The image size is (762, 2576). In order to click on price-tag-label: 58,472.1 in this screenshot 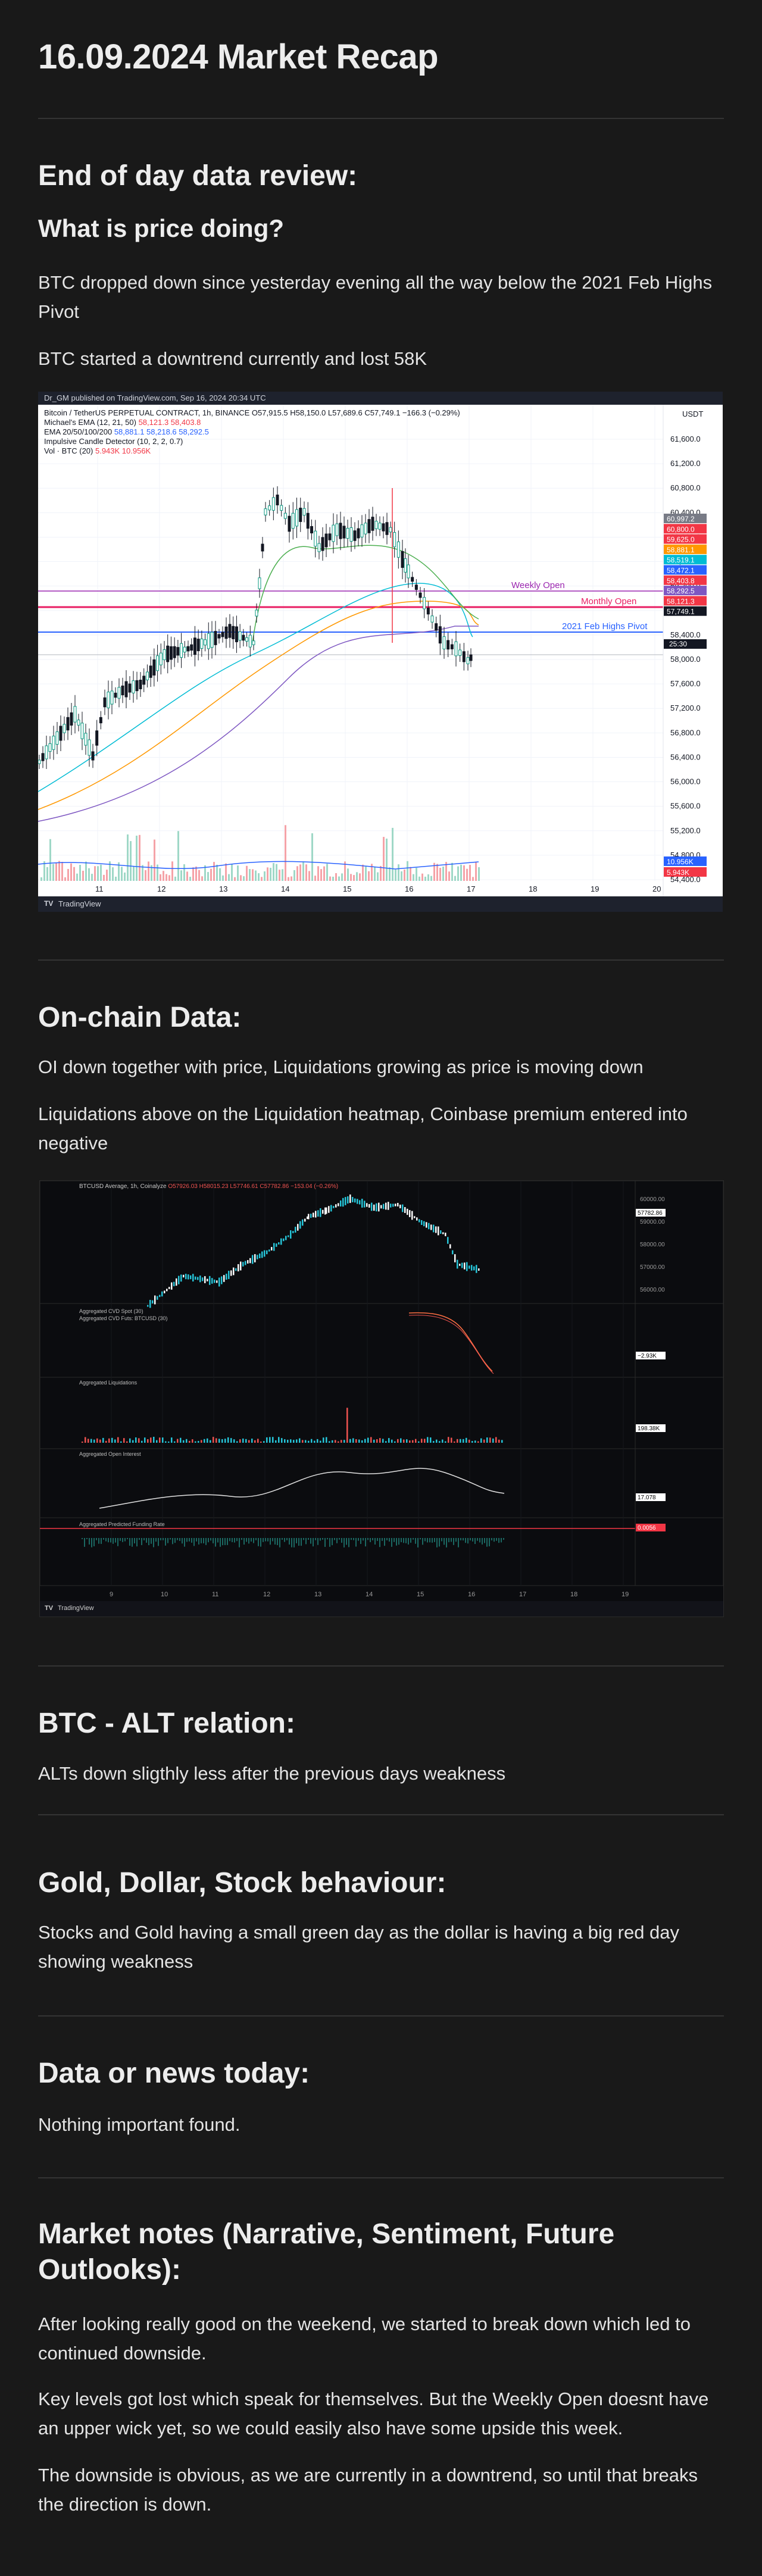, I will do `click(681, 571)`.